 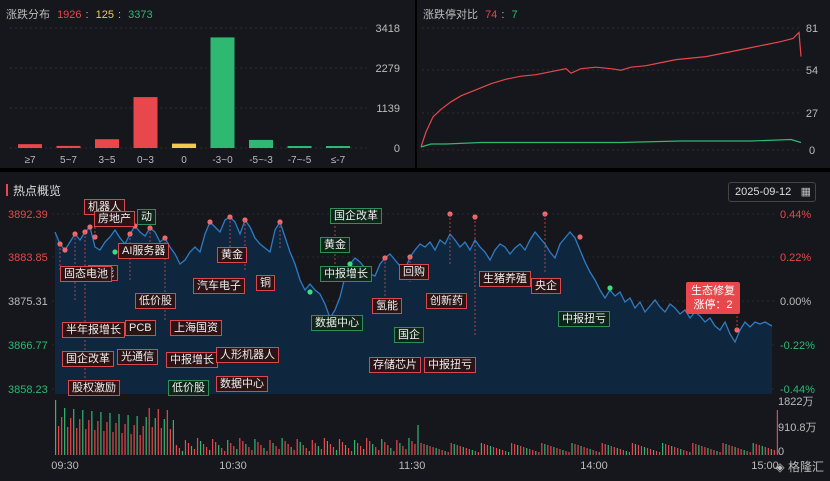 I want to click on topic-tag: 生猪养殖, so click(x=505, y=279).